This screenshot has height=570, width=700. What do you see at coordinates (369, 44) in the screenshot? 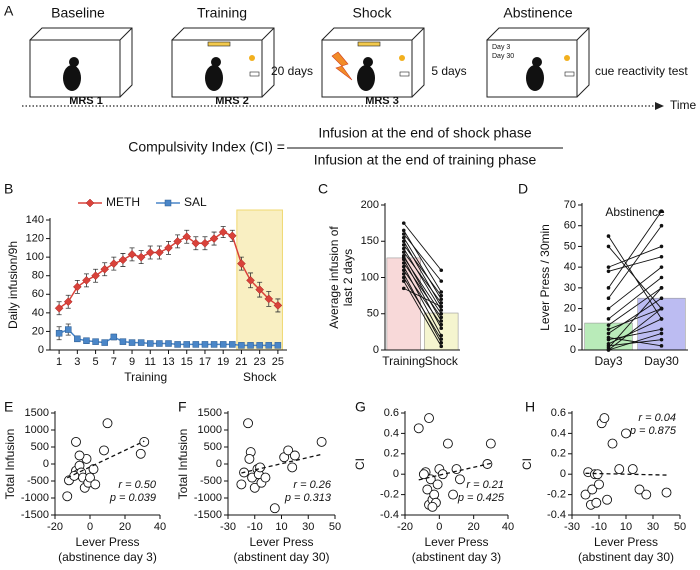
I see `syringe` at bounding box center [369, 44].